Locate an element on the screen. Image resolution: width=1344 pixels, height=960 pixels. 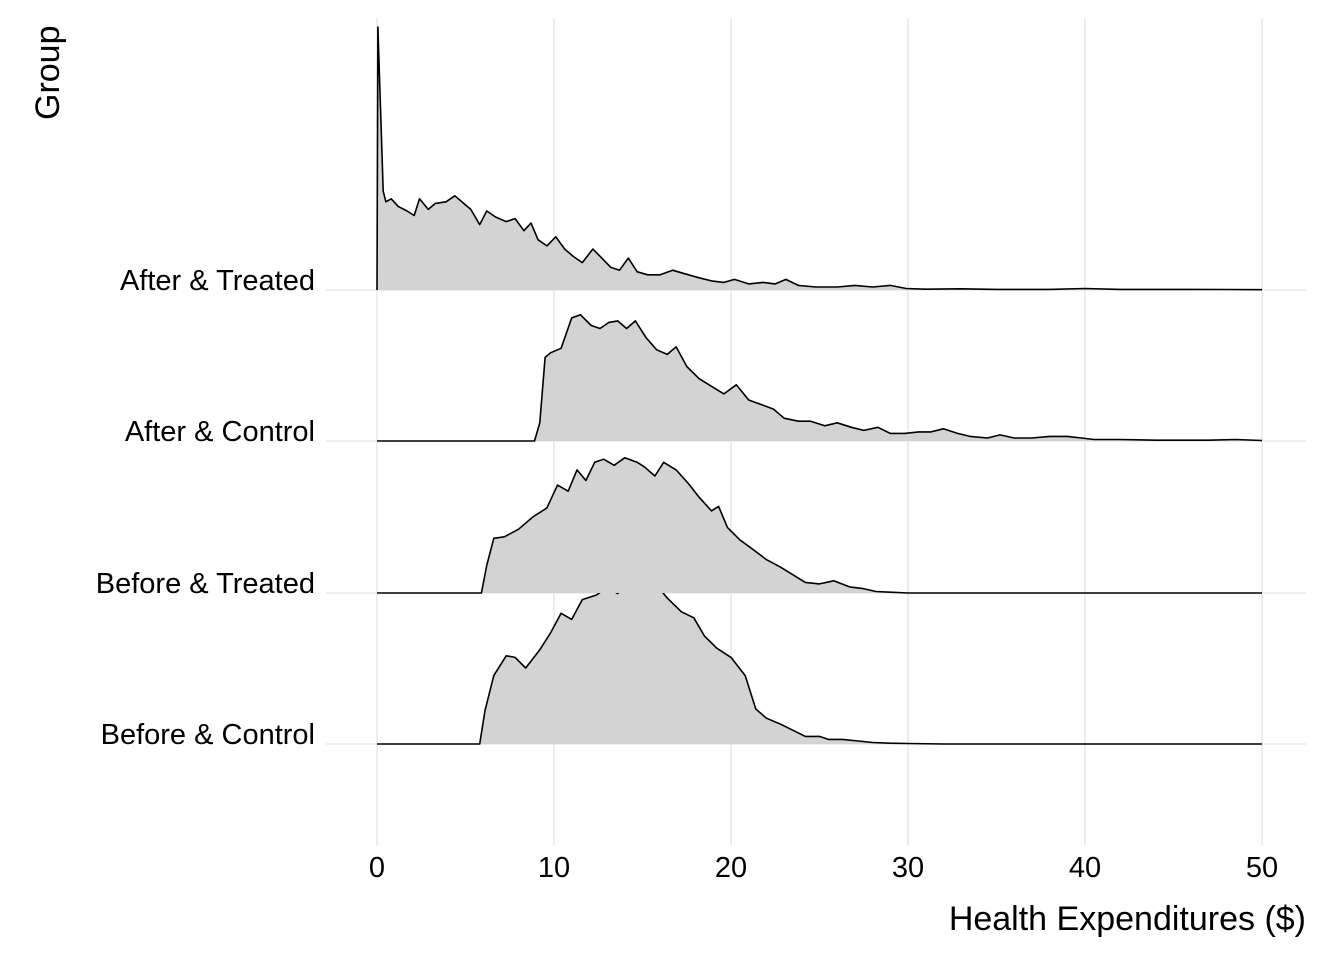
x-tick-label: 0 is located at coordinates (377, 868).